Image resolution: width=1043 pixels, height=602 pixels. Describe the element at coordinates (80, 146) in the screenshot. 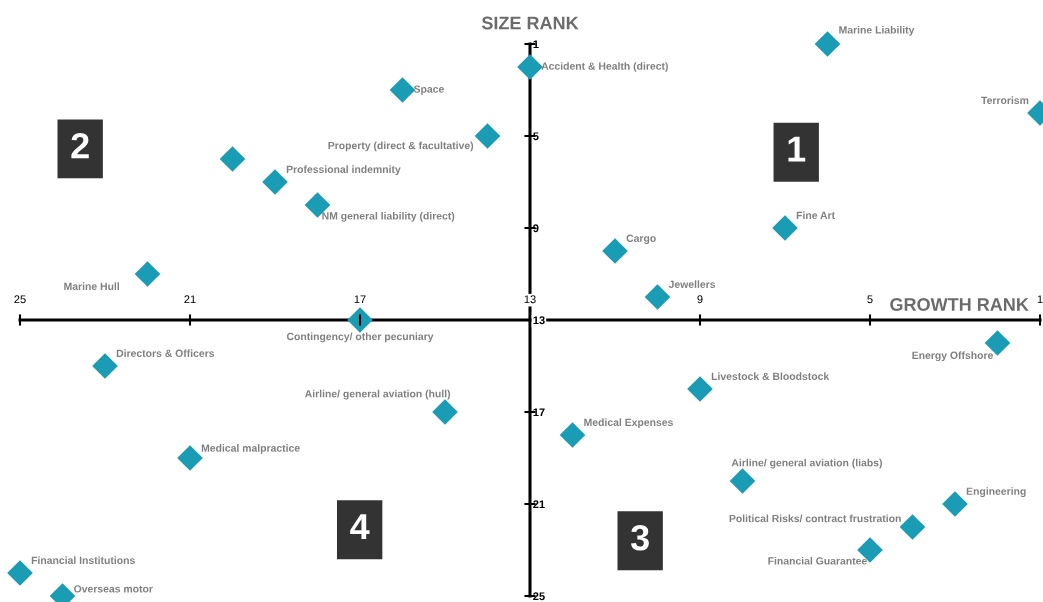

I see `annotation: 2` at that location.